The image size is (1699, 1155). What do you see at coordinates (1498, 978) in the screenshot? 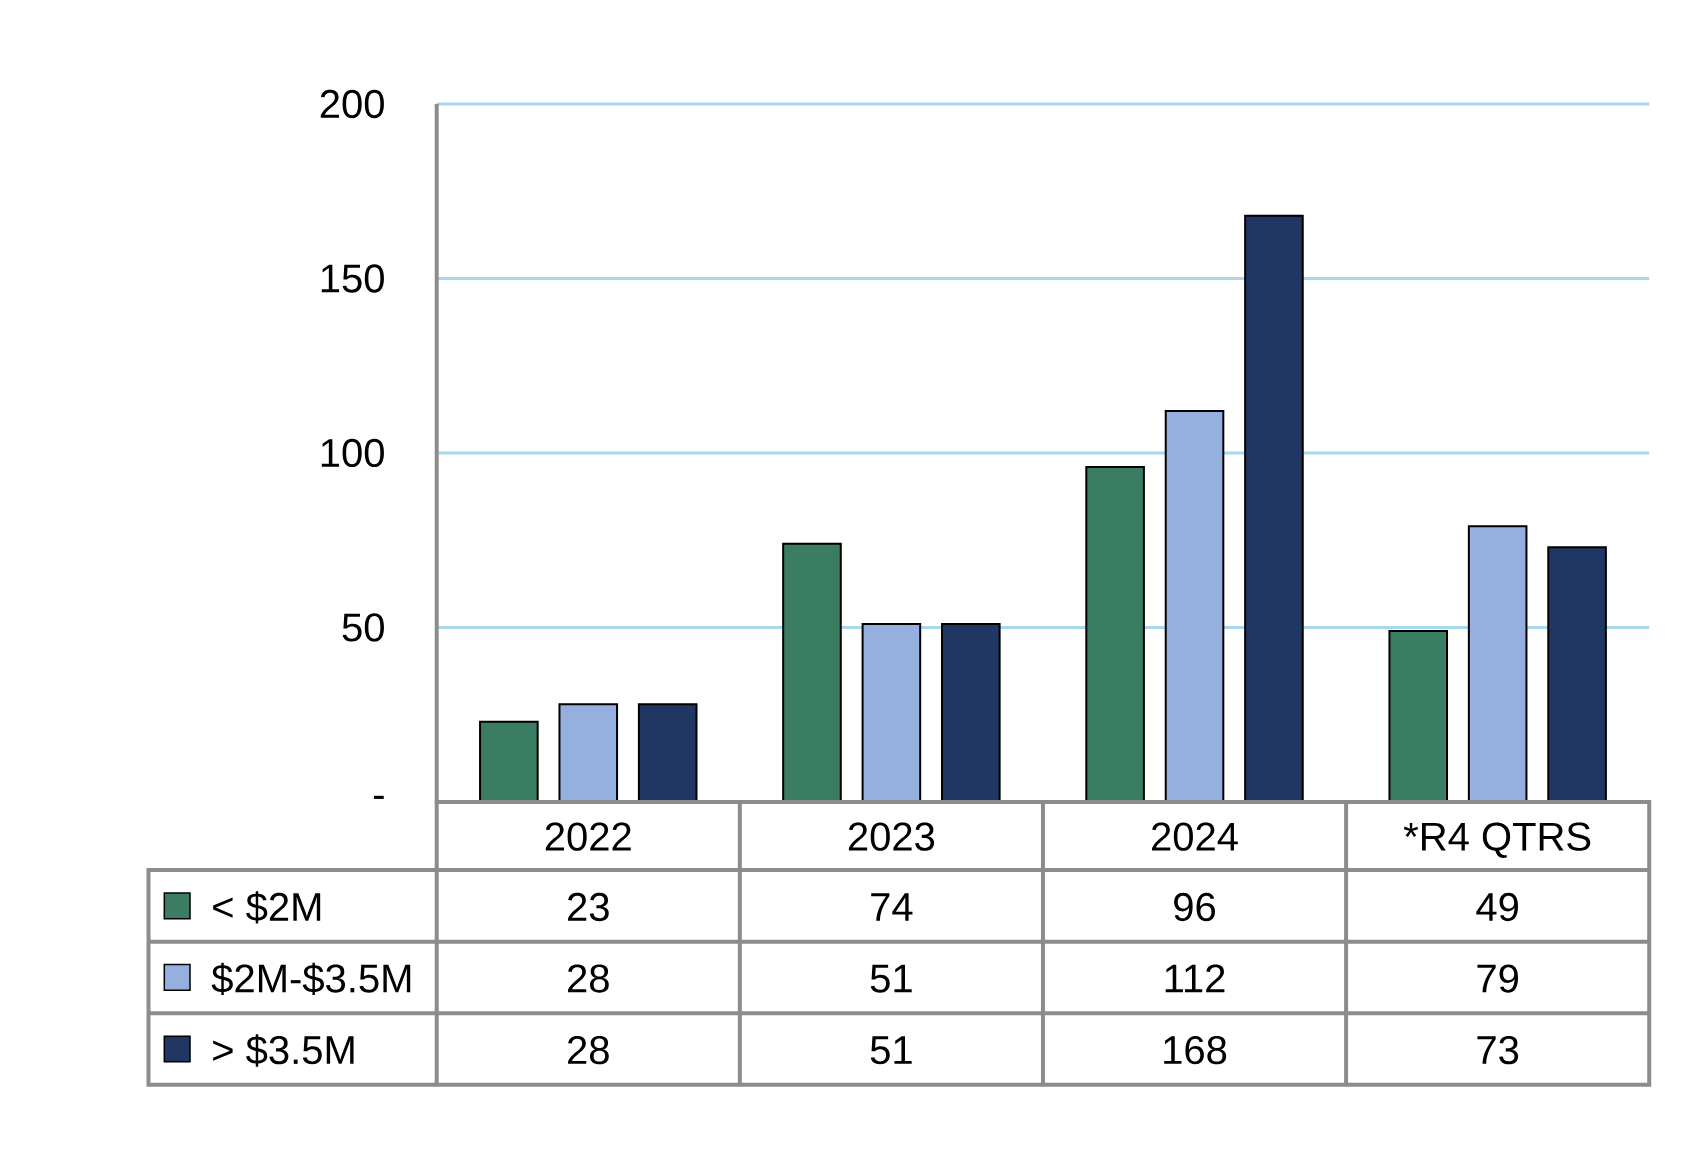
I see `data-label: 79` at bounding box center [1498, 978].